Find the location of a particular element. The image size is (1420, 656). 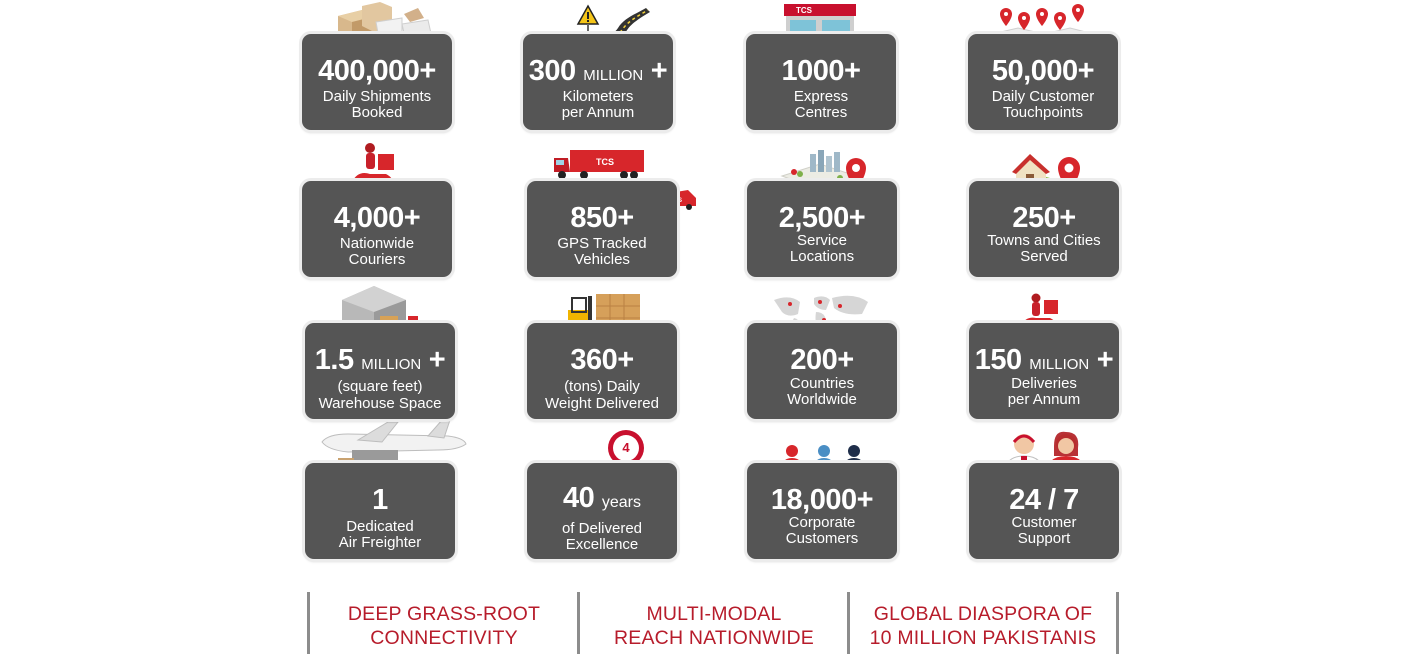

stat-number: 50,000+ is located at coordinates (1043, 71).